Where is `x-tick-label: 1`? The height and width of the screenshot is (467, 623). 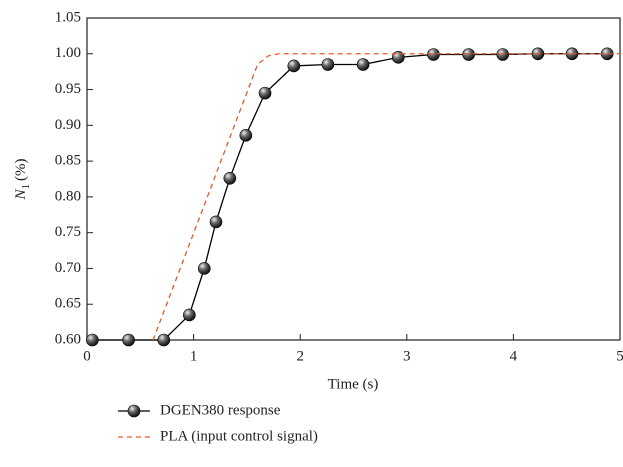
x-tick-label: 1 is located at coordinates (194, 356).